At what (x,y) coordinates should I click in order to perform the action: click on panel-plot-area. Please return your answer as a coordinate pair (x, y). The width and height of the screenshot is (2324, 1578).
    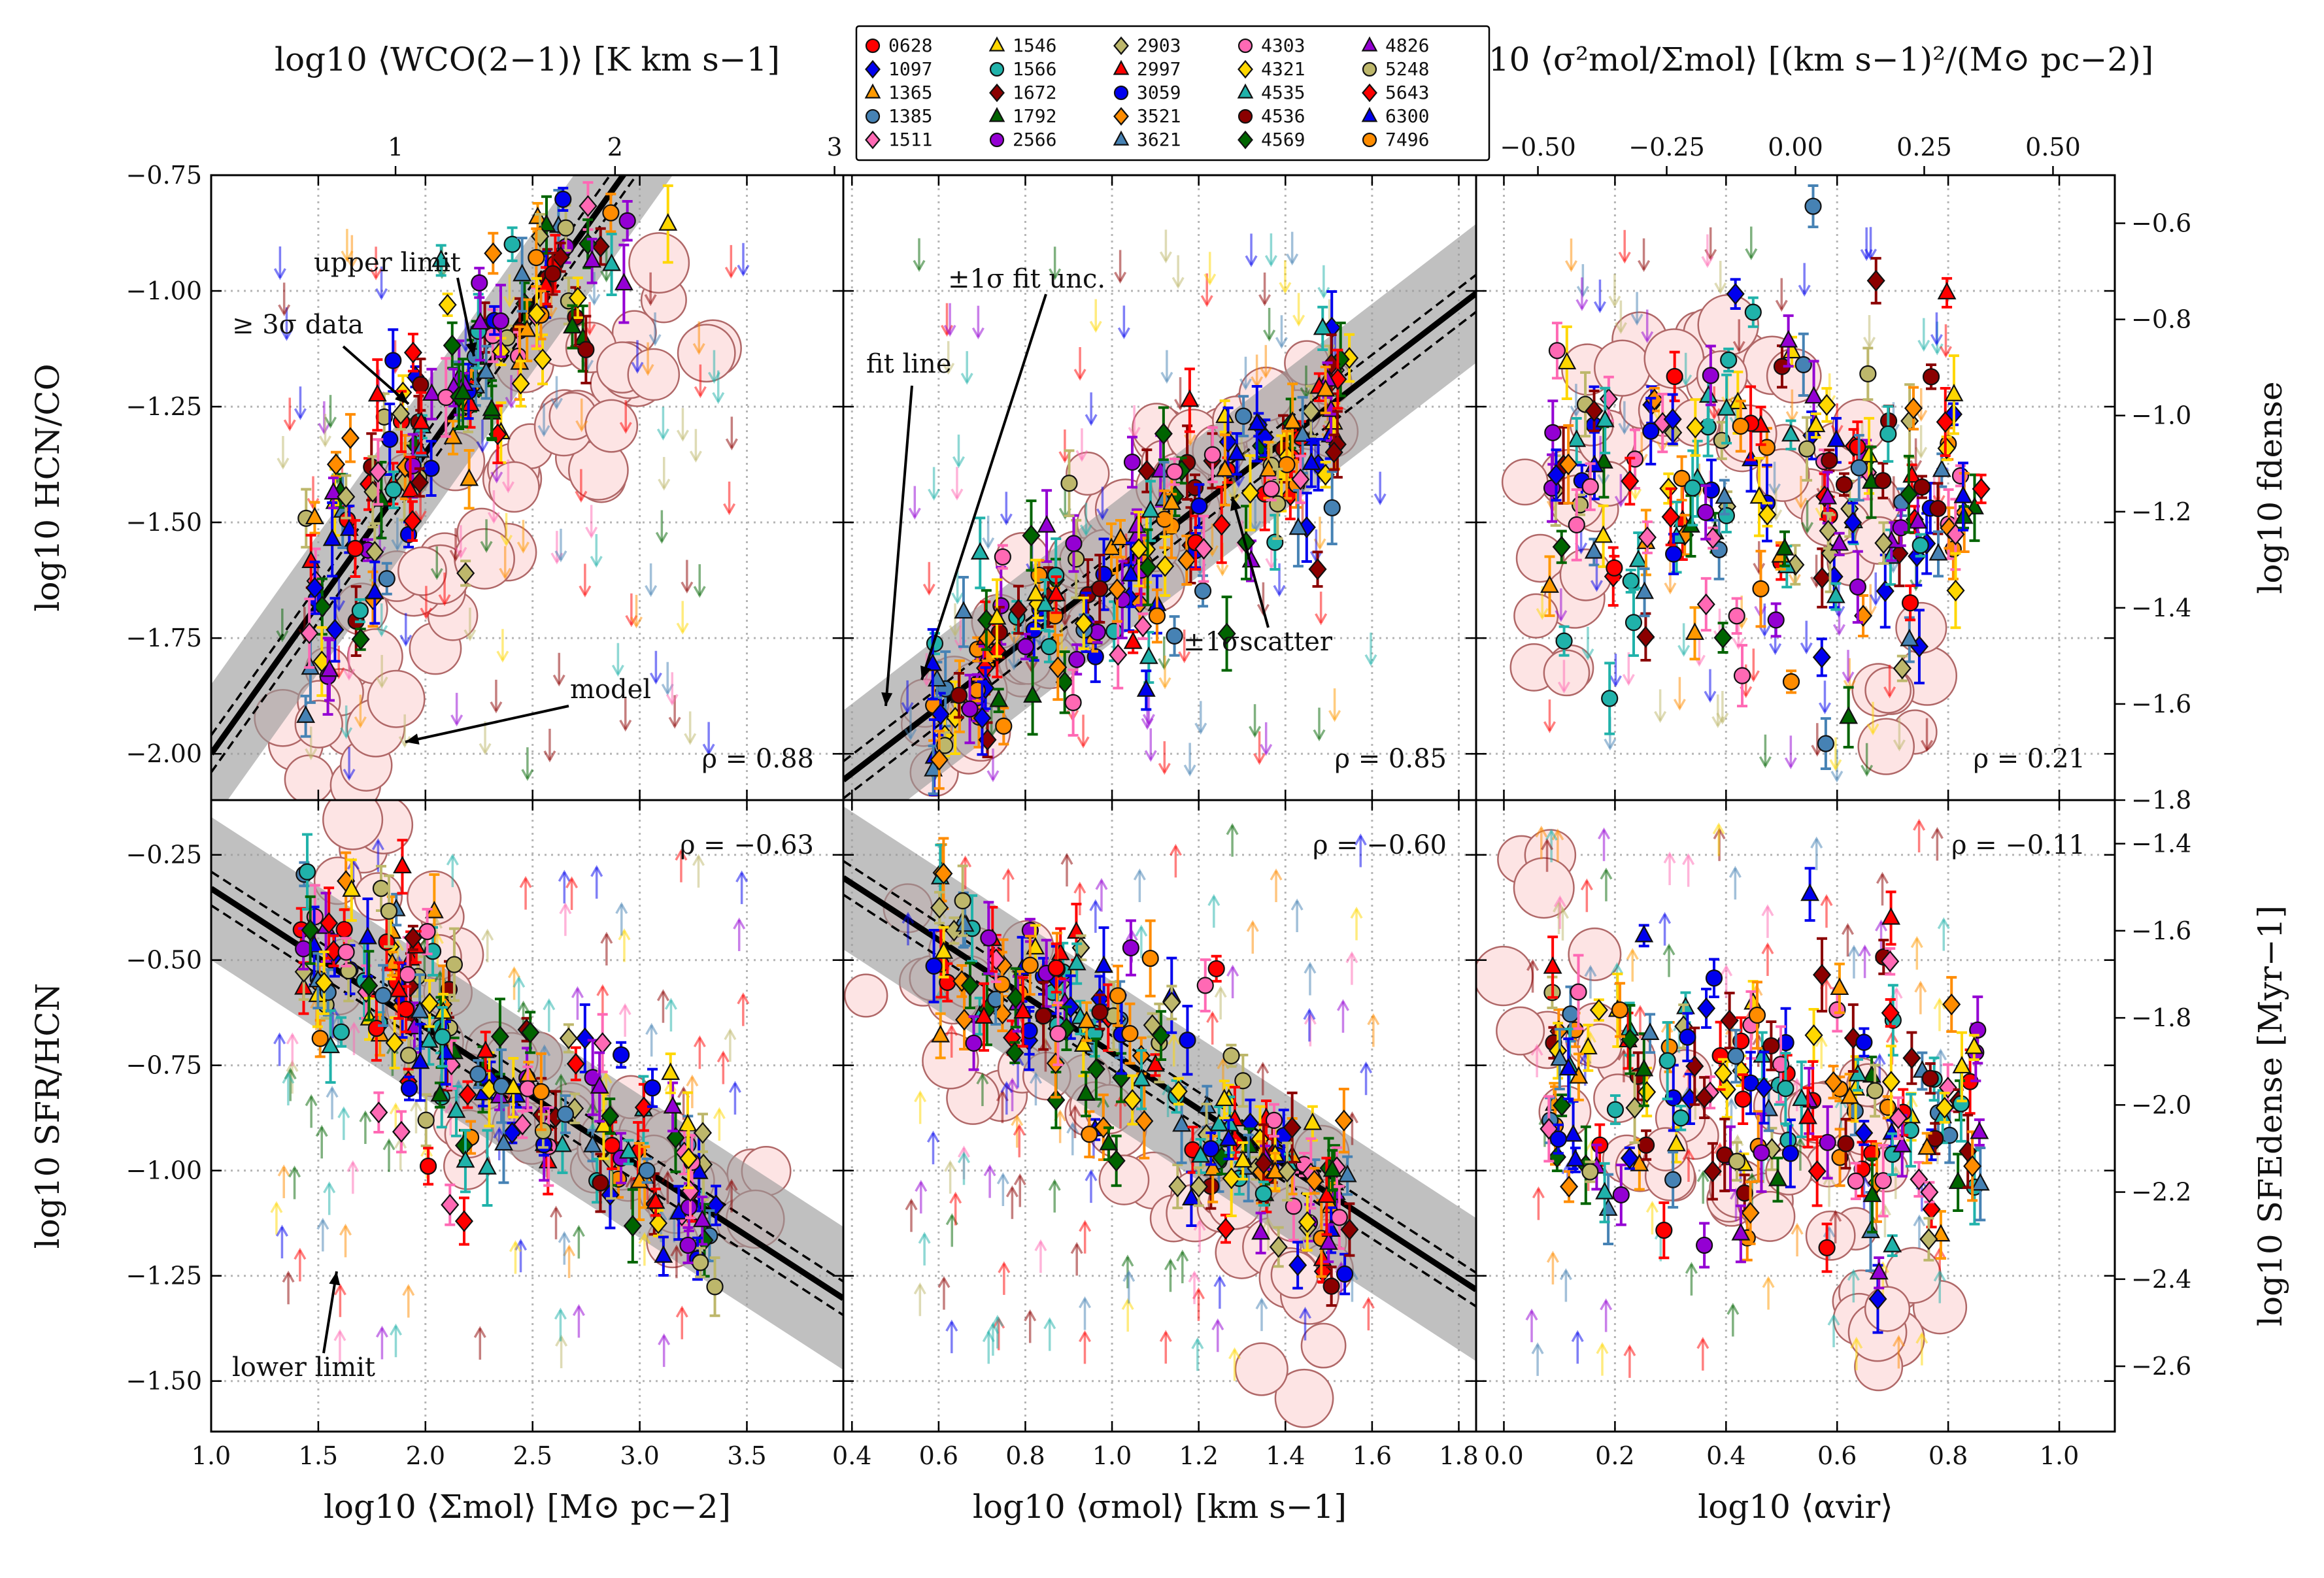
    Looking at the image, I should click on (527, 1116).